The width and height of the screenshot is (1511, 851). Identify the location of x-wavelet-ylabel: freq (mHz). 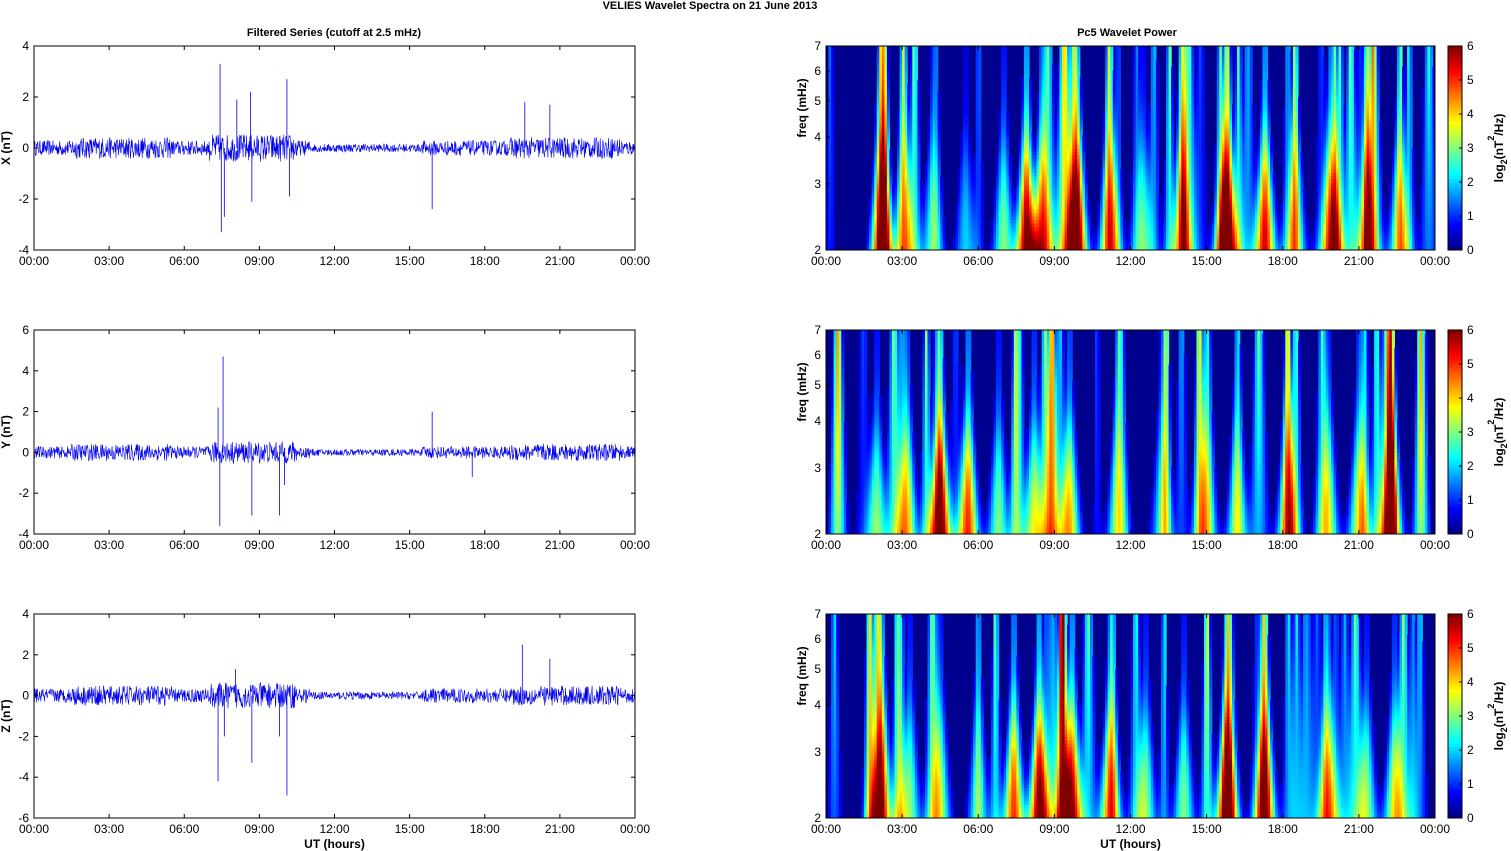
(802, 107).